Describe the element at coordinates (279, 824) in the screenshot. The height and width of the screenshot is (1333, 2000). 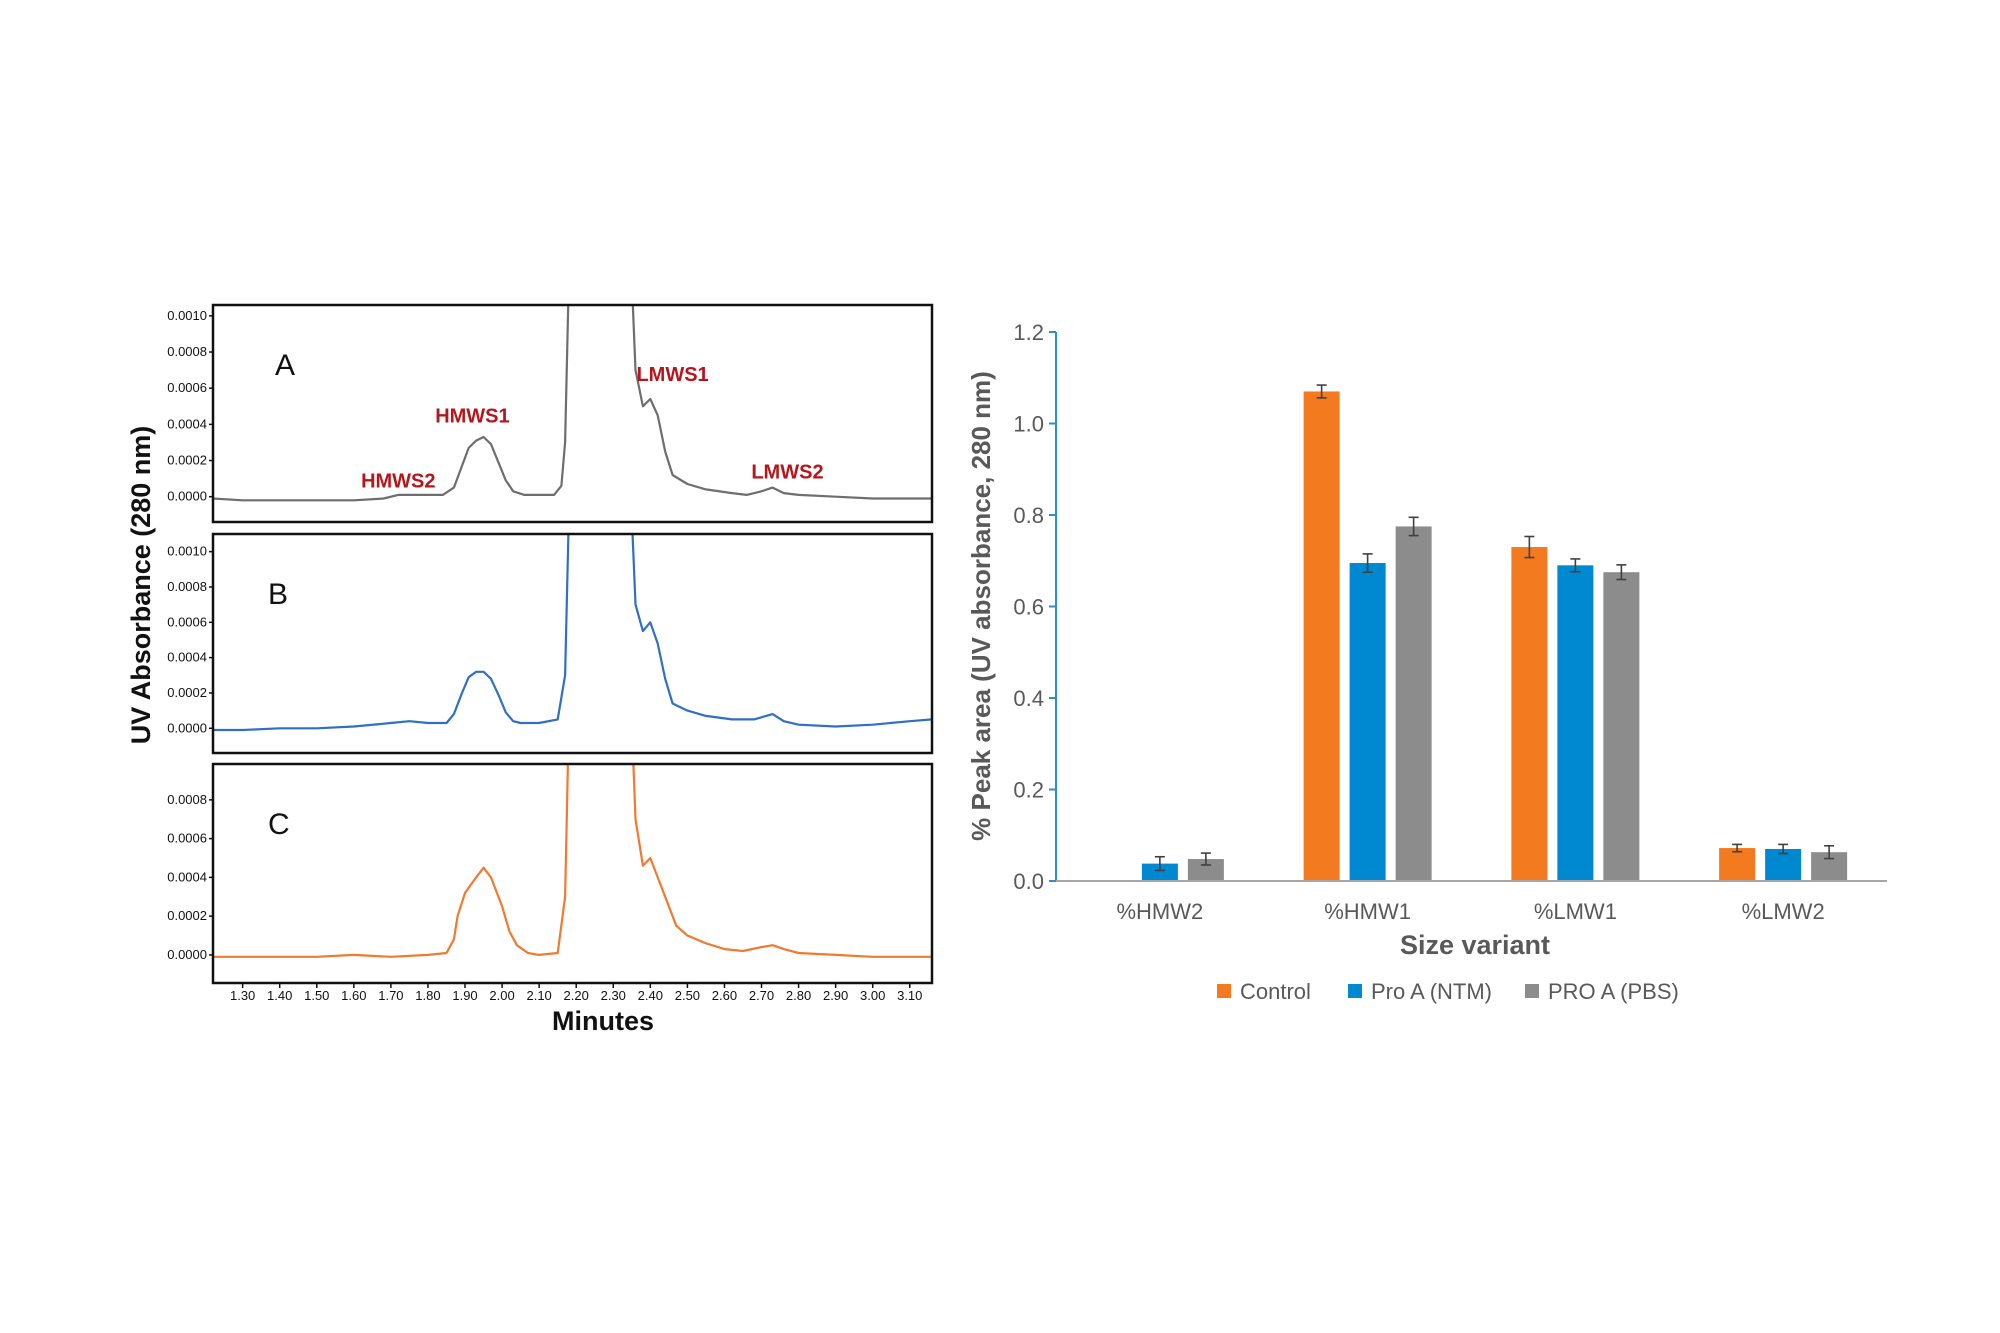
I see `panel-label: C` at that location.